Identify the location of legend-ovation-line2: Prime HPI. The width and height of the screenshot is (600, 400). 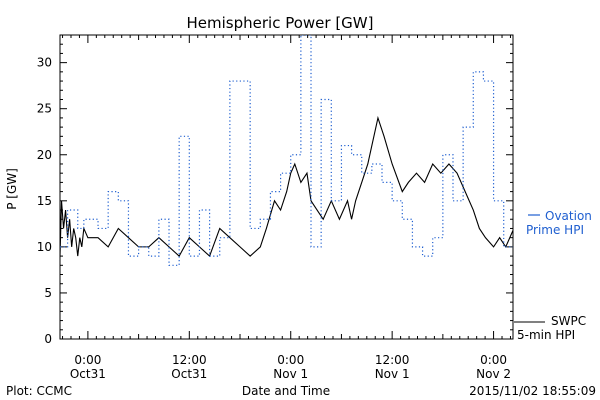
(555, 230).